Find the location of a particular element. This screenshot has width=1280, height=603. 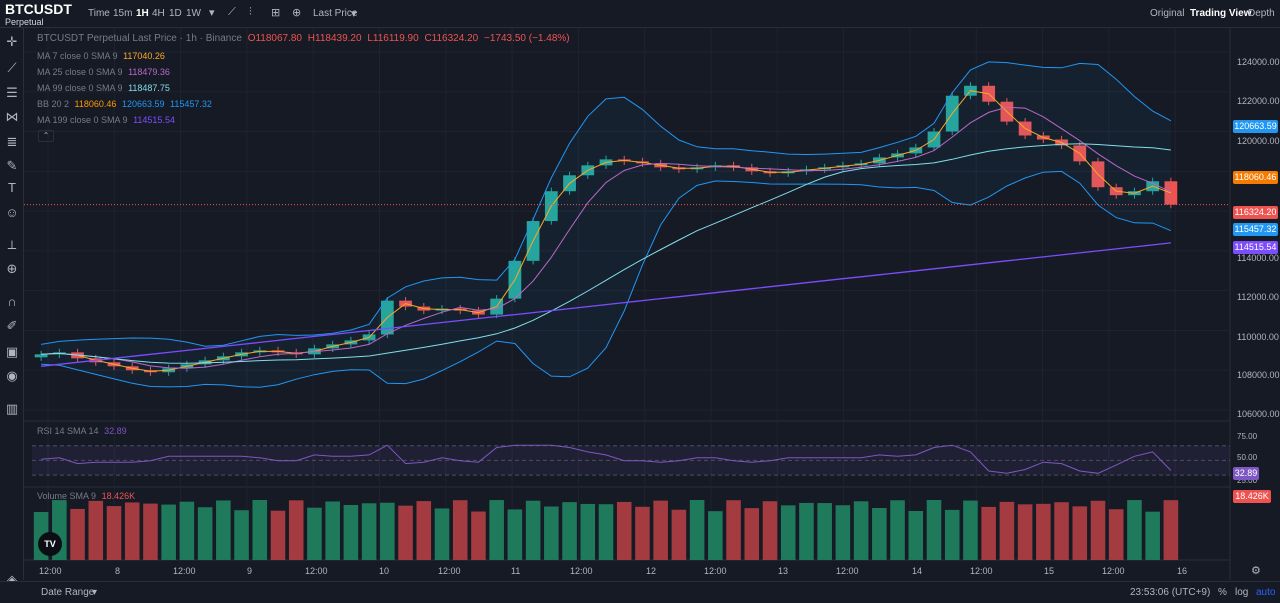

collapse-legend-button: ⌃ is located at coordinates (46, 136).